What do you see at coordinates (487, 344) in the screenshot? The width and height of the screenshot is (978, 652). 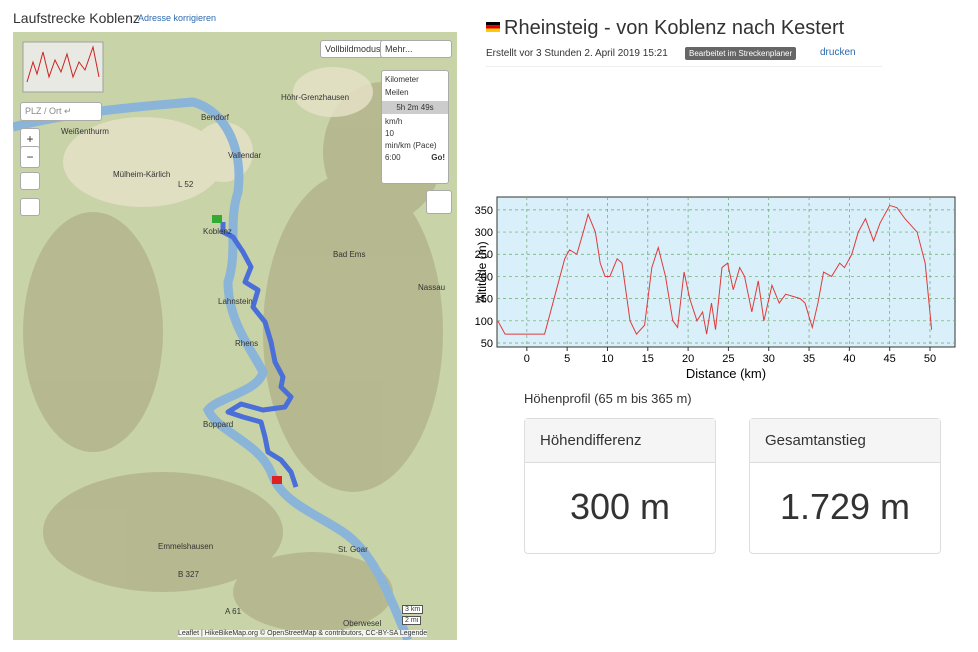 I see `y-tick-label: 50` at bounding box center [487, 344].